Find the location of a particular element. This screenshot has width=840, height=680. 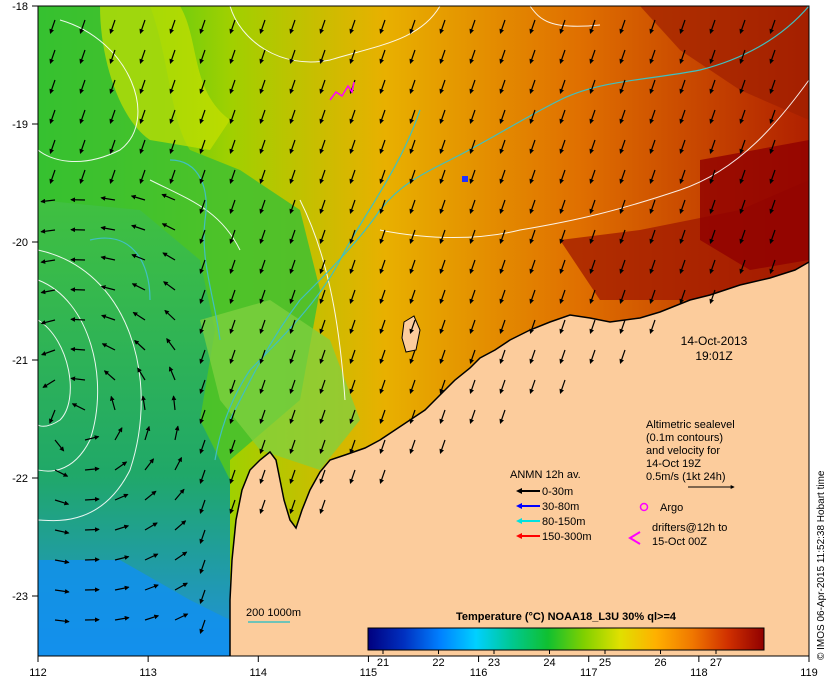

svg-text: (0.1m contours) is located at coordinates (684, 438).